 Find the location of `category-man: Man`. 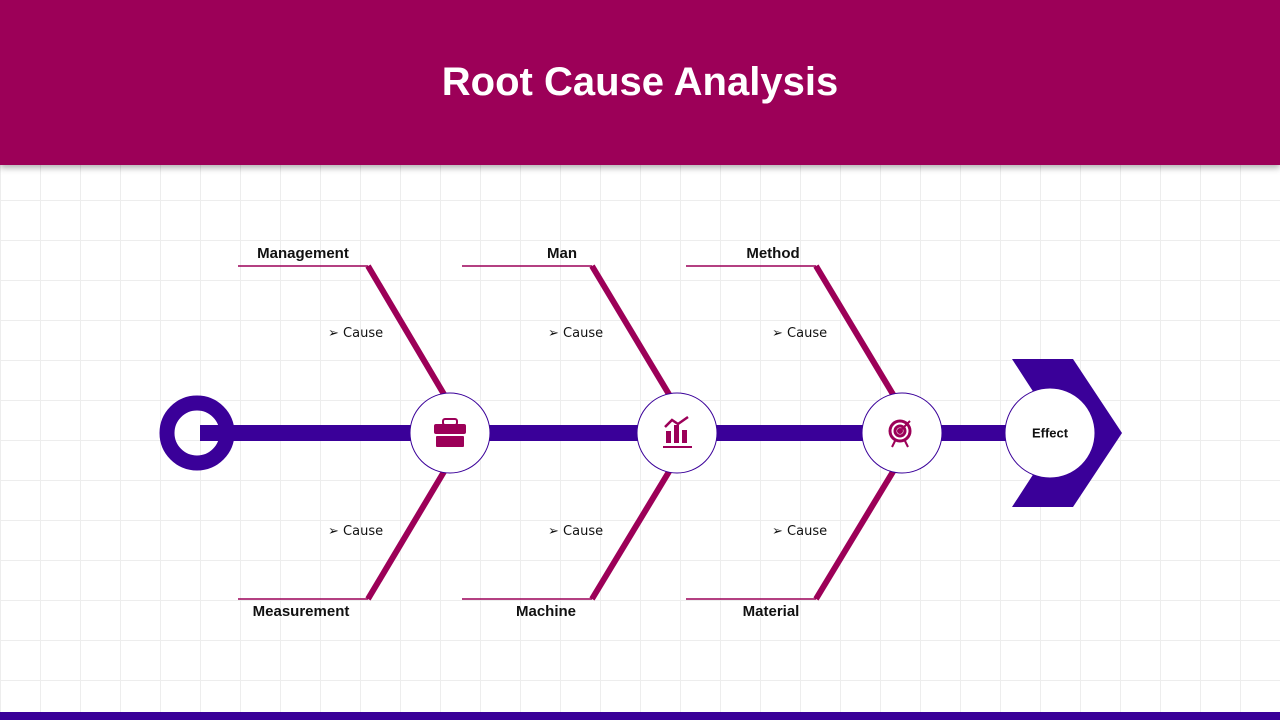

category-man: Man is located at coordinates (562, 253).